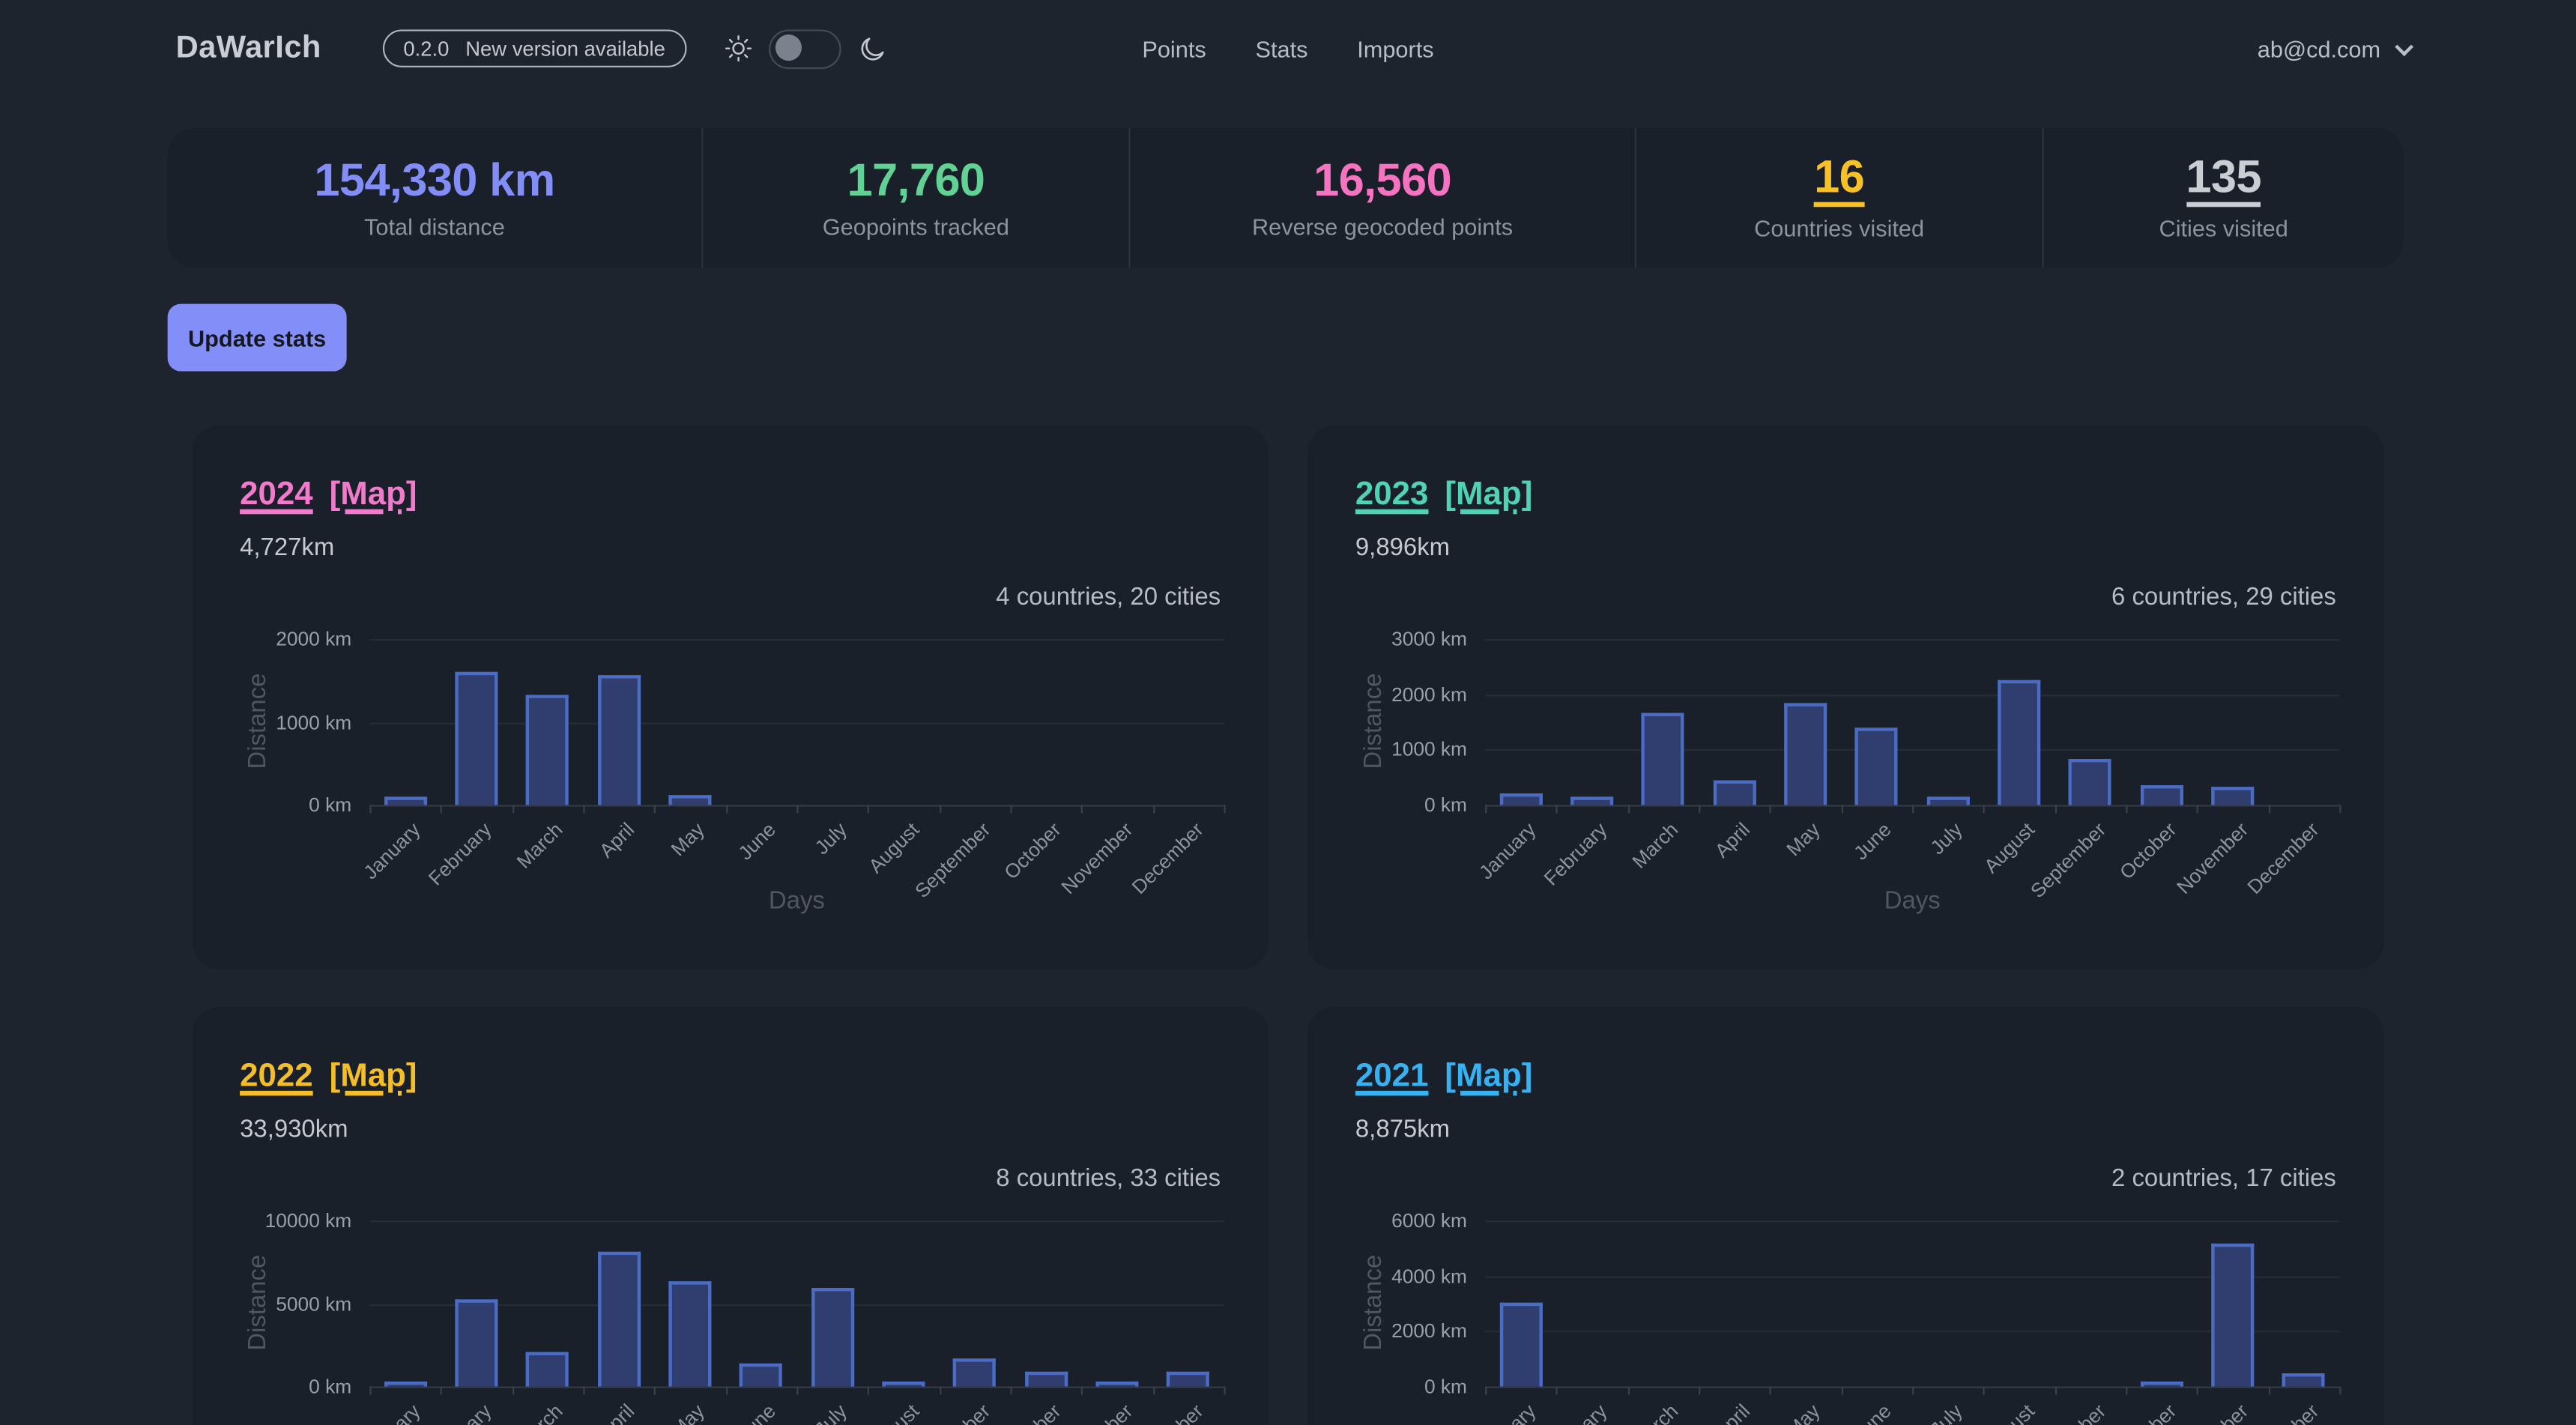  Describe the element at coordinates (294, 1129) in the screenshot. I see `year-distance: 33,930km` at that location.